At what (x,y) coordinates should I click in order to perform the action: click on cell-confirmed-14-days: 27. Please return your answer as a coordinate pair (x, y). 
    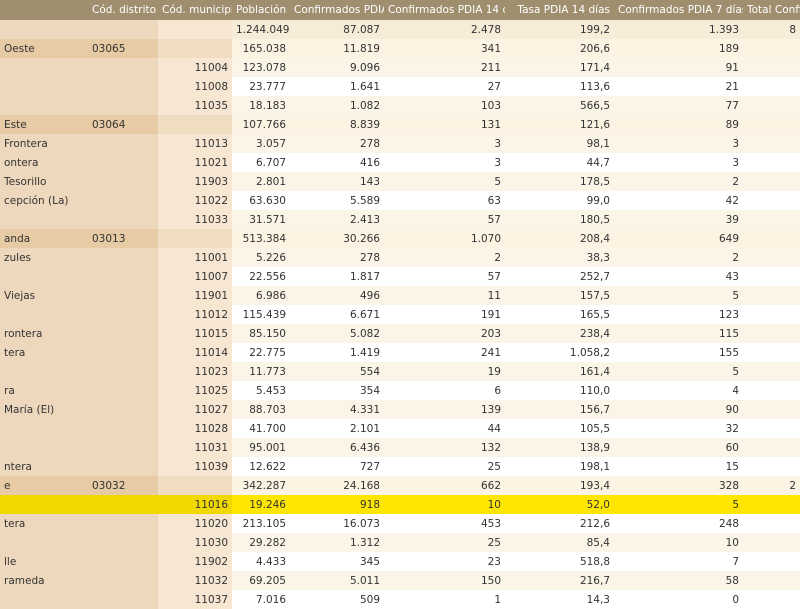
    Looking at the image, I should click on (444, 86).